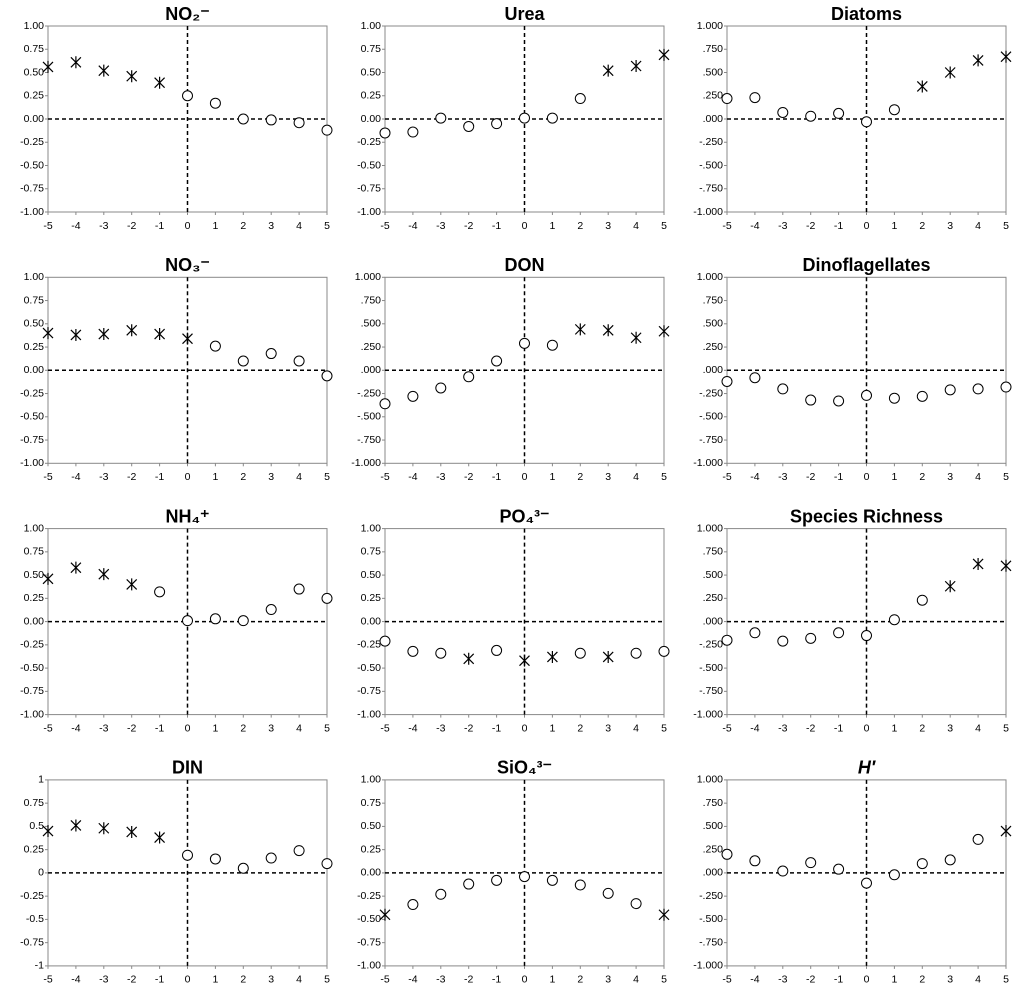 The width and height of the screenshot is (1024, 998). I want to click on y-tick-label: -1.00, so click(32, 463).